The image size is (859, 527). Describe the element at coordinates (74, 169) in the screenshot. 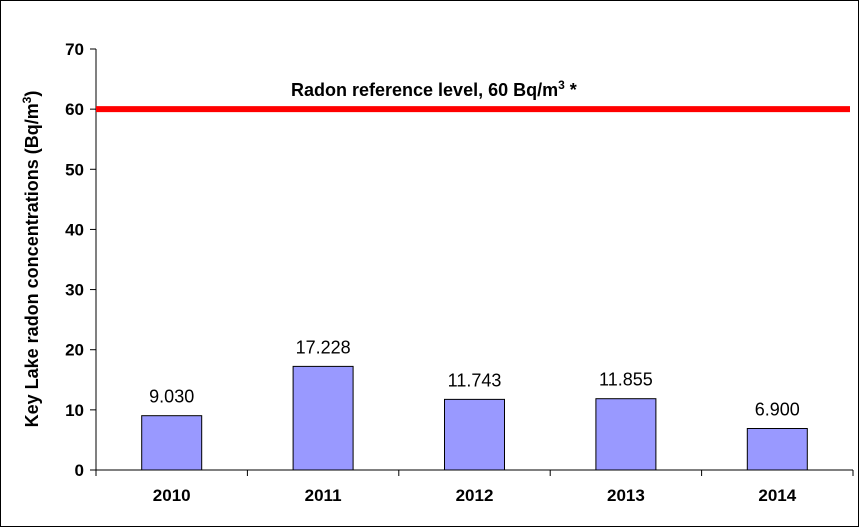

I see `y-tick-label: 50` at that location.